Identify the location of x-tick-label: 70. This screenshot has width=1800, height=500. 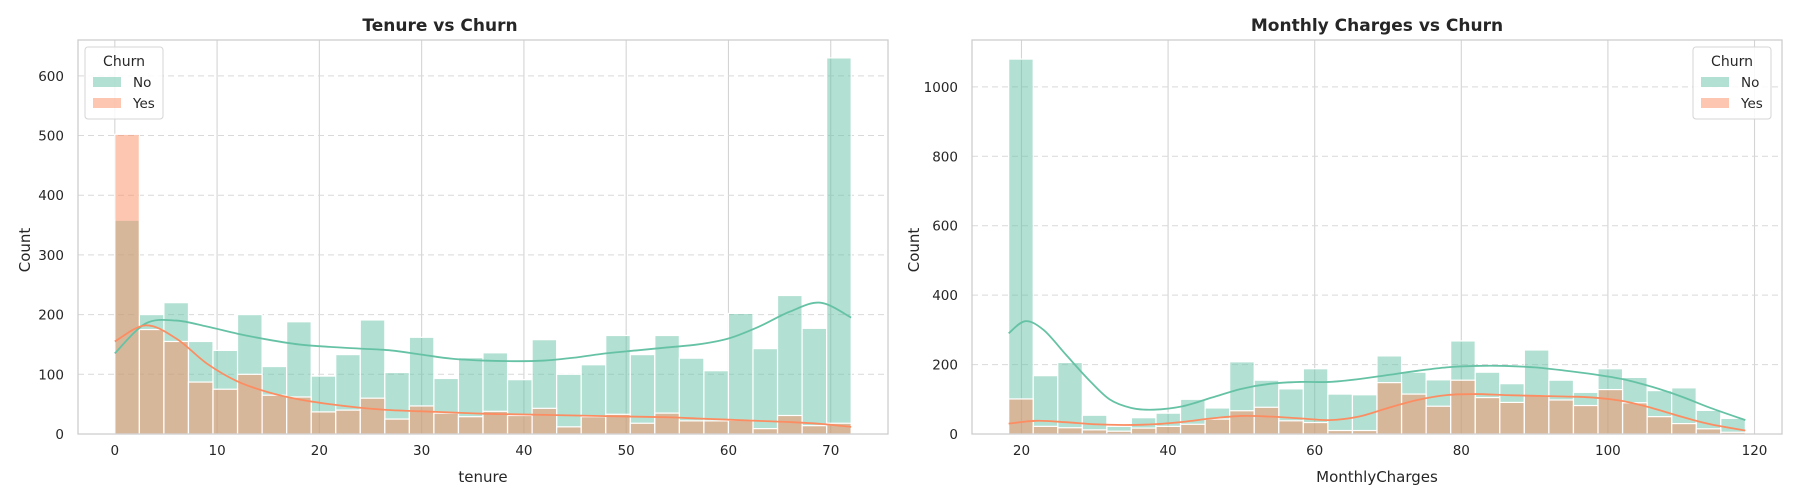
(830, 451).